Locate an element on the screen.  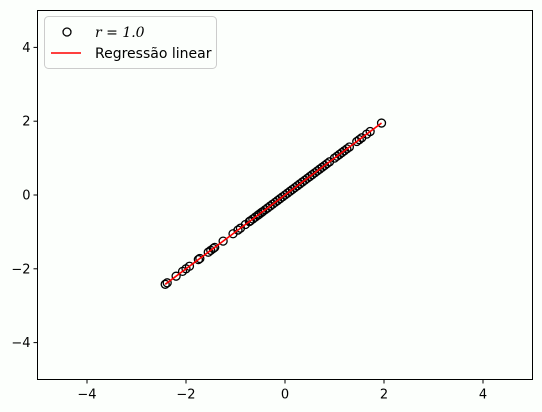
legend: r = 1.0 Regressão linear is located at coordinates (130, 42).